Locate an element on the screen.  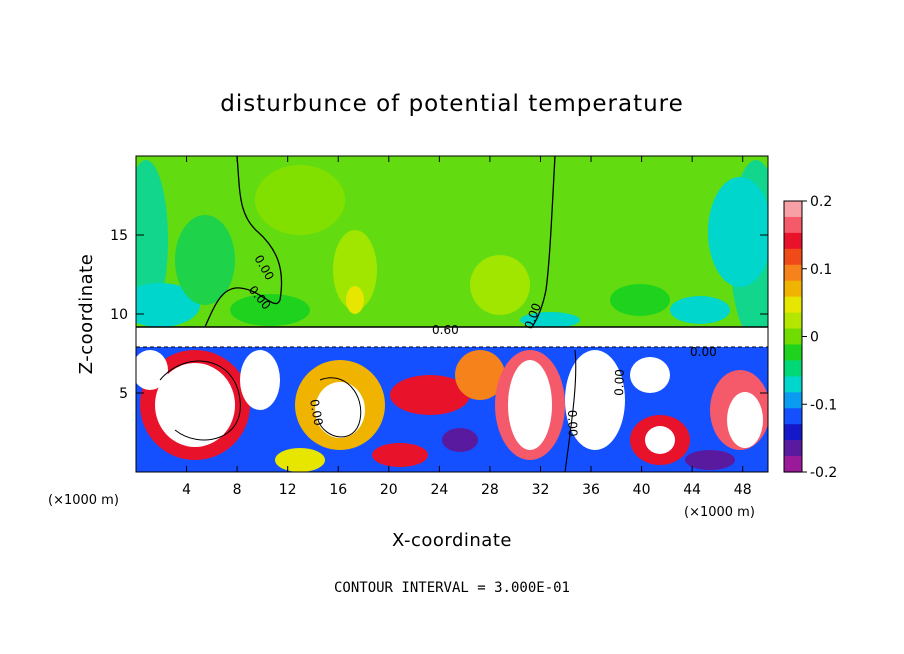
colorbar-tick-label: -0.2 is located at coordinates (823, 473).